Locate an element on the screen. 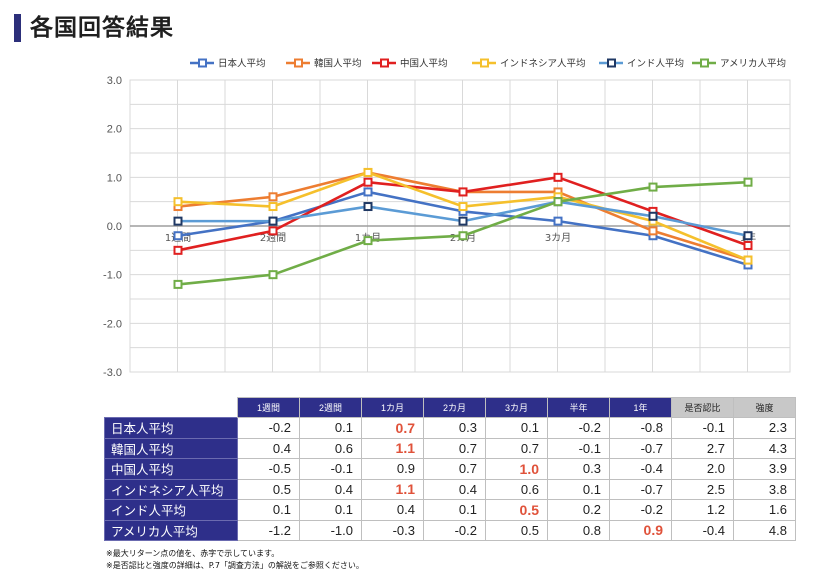  chart-legend: 日本人平均 韓国人平均 中国人平均 インドネシア人平均 インド人平均 アメリカ人平均 is located at coordinates (488, 64).